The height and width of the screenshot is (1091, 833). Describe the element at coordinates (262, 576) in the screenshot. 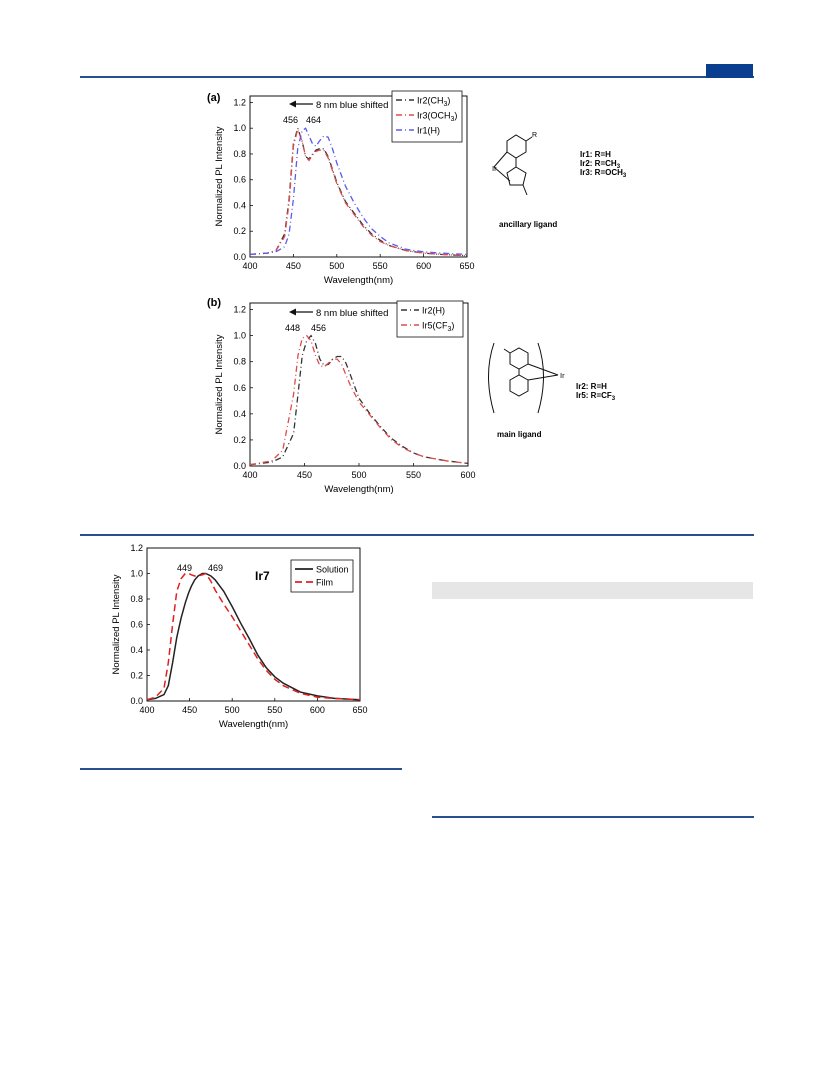

I see `compound-label-ir7: Ir7` at that location.